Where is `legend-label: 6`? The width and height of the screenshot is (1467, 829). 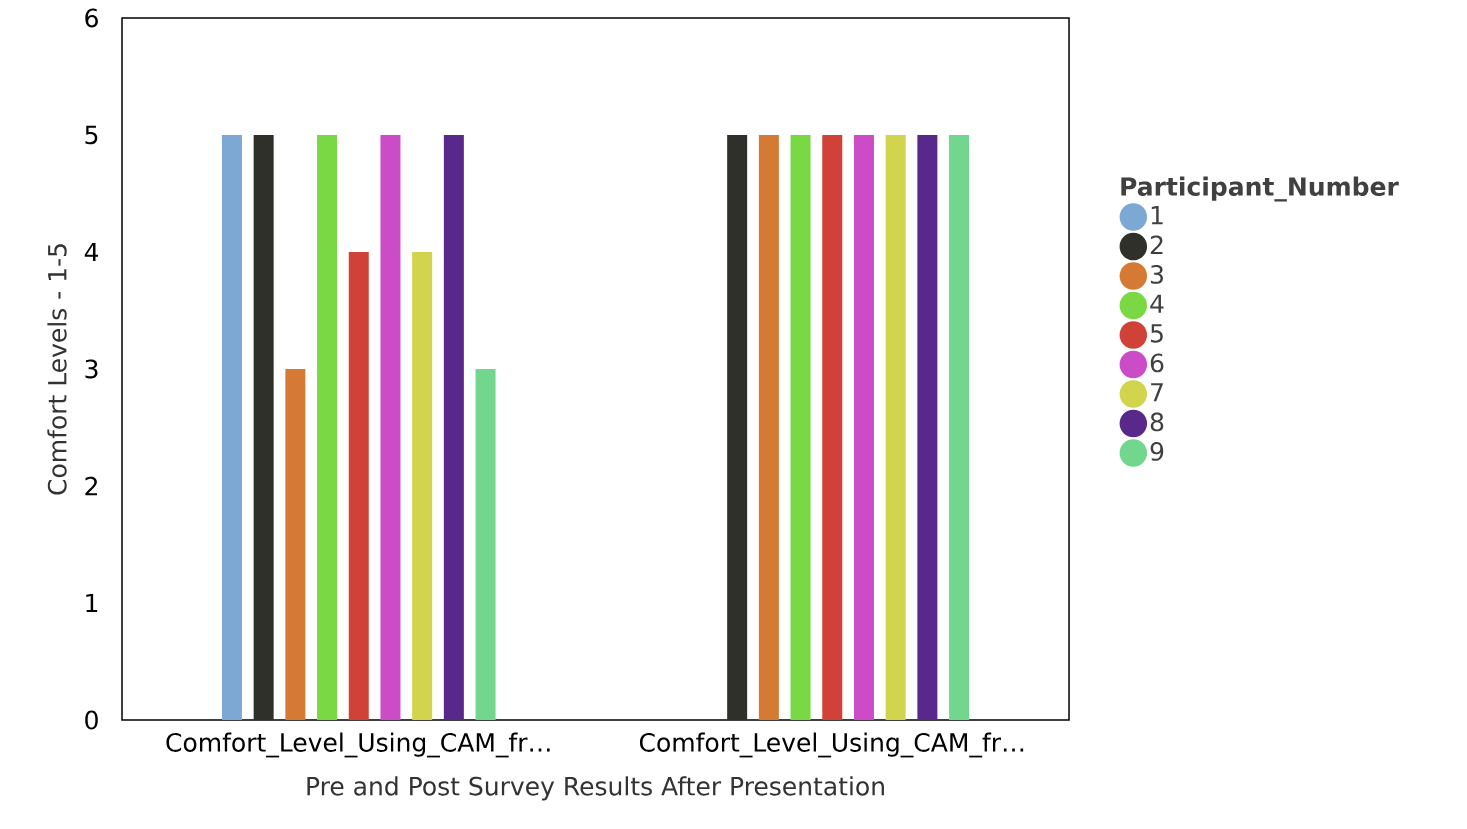 legend-label: 6 is located at coordinates (1157, 363).